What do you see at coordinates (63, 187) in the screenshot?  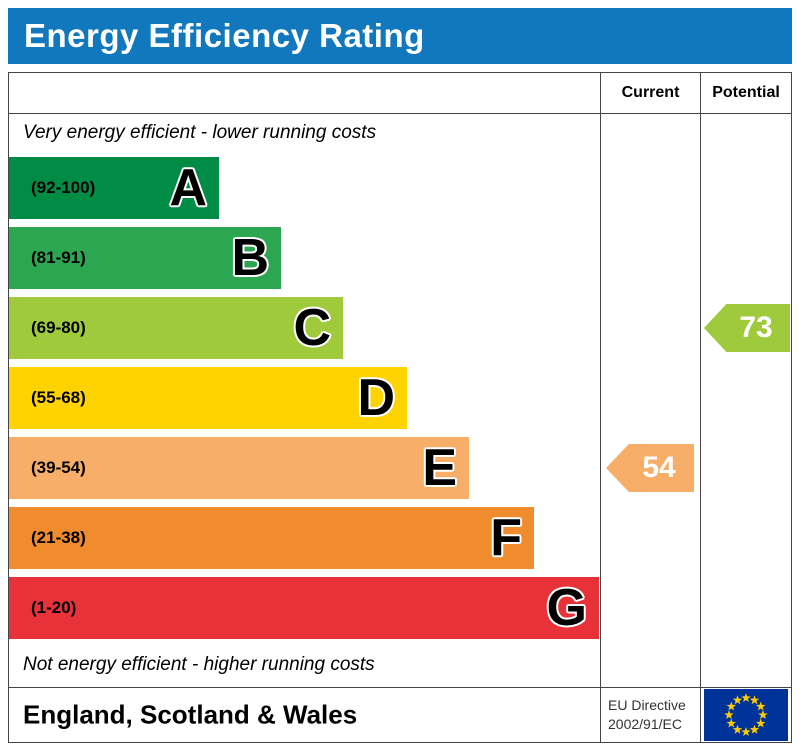 I see `band-range-a: (92-100)` at bounding box center [63, 187].